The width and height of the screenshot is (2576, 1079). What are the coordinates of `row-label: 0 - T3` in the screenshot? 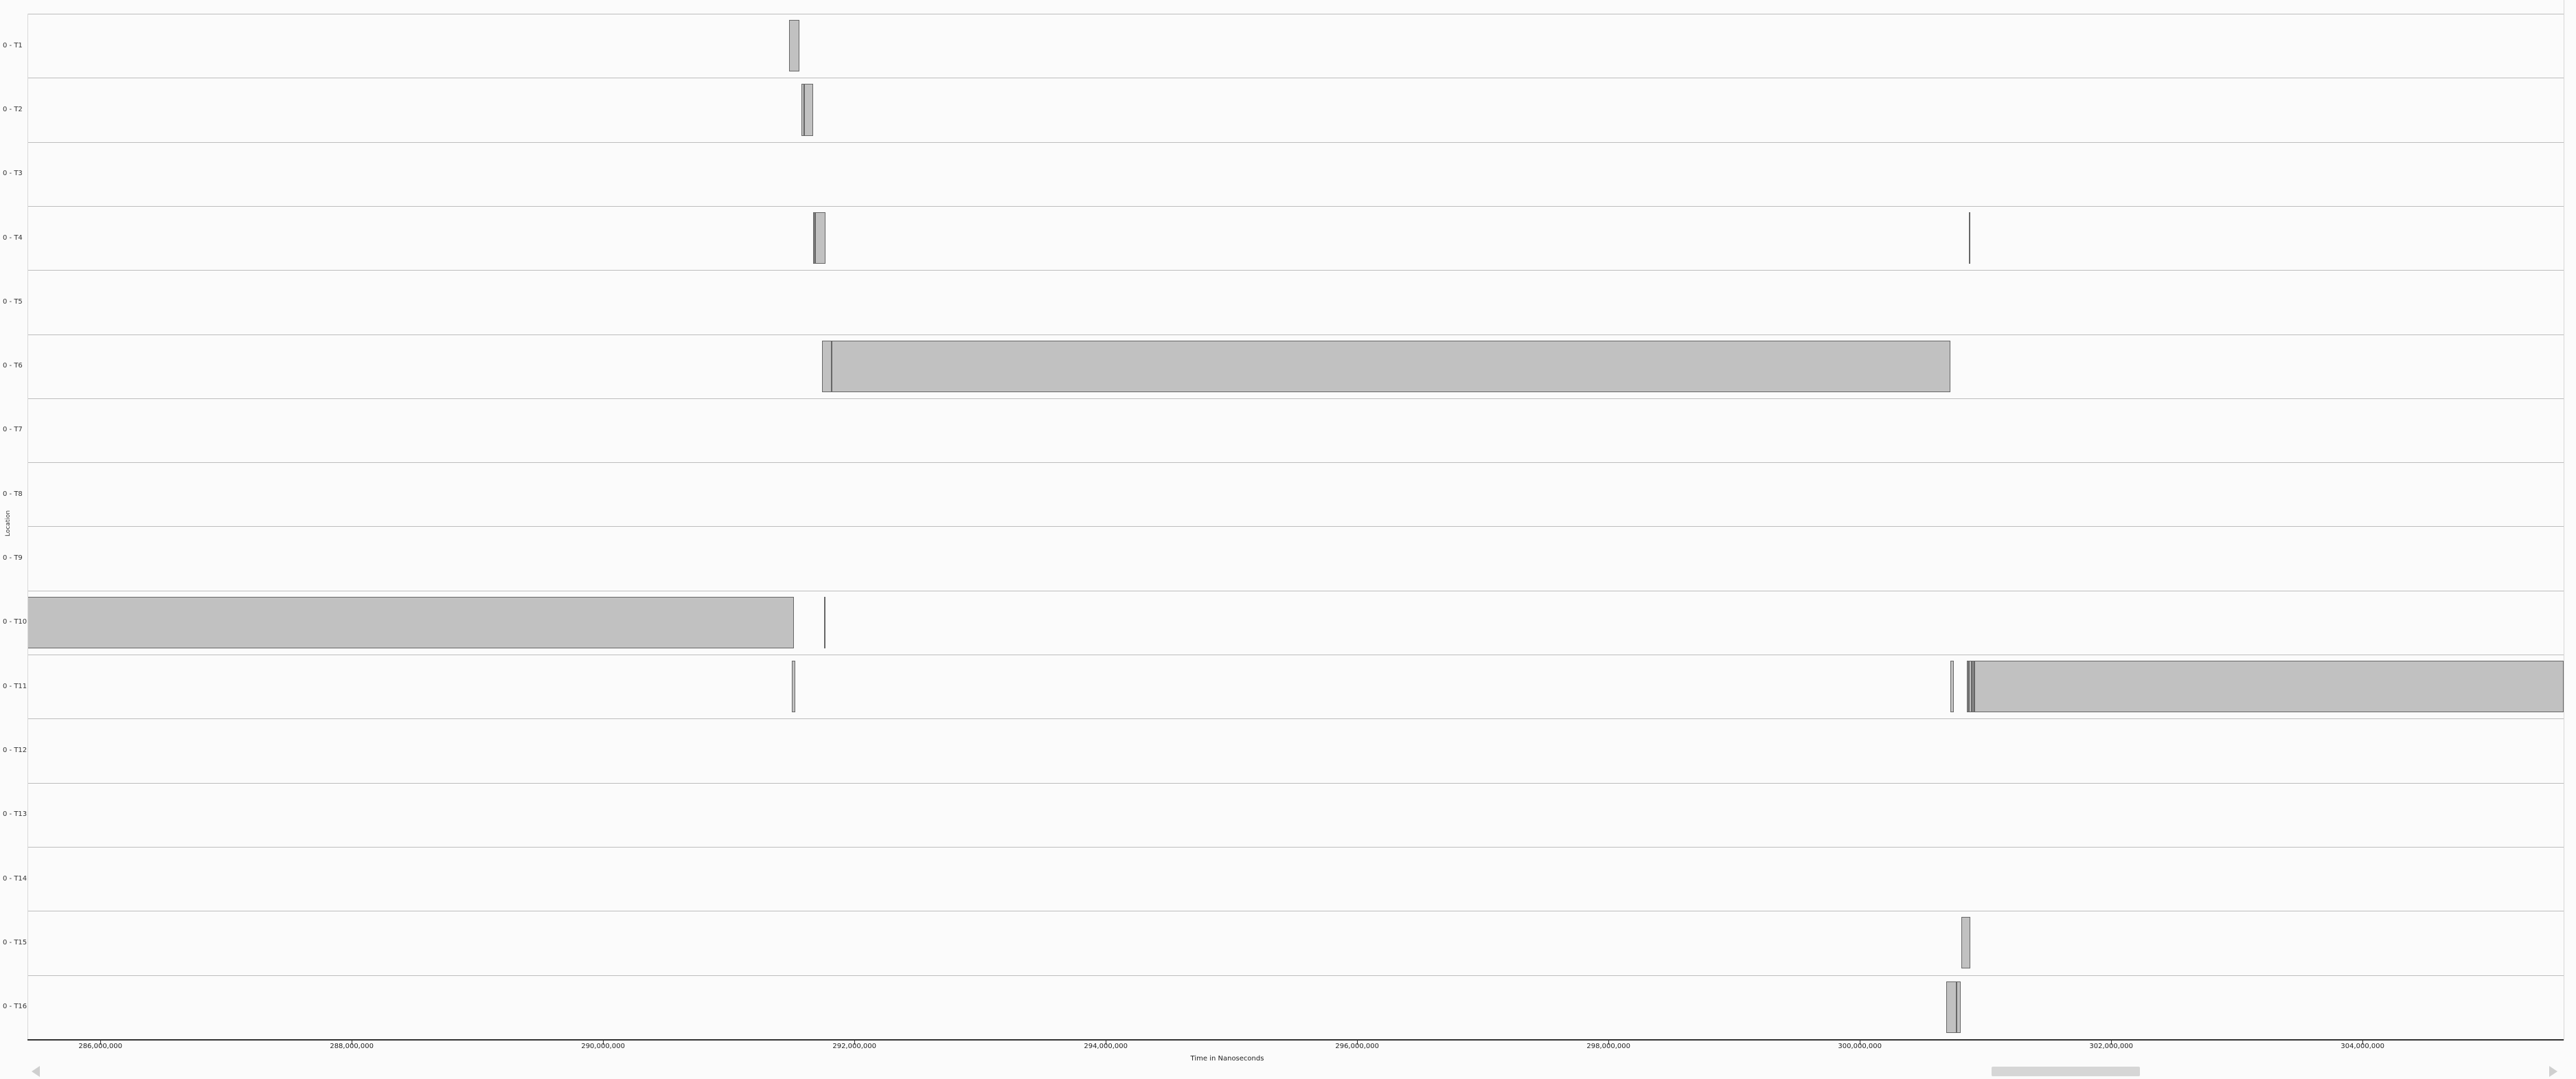 It's located at (13, 174).